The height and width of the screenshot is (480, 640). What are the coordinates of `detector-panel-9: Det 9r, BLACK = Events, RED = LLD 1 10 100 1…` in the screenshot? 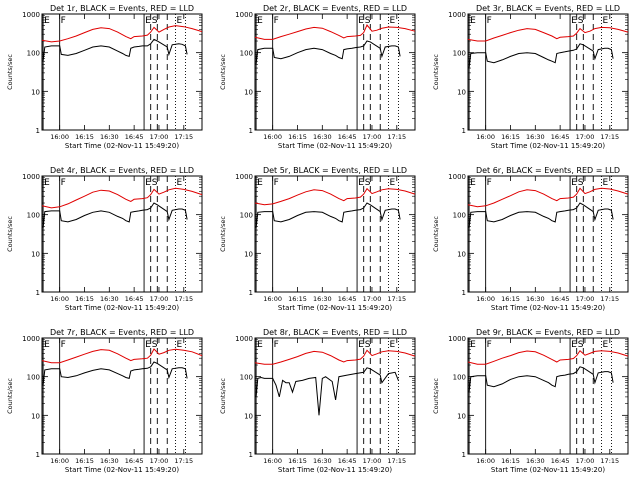 It's located at (530, 401).